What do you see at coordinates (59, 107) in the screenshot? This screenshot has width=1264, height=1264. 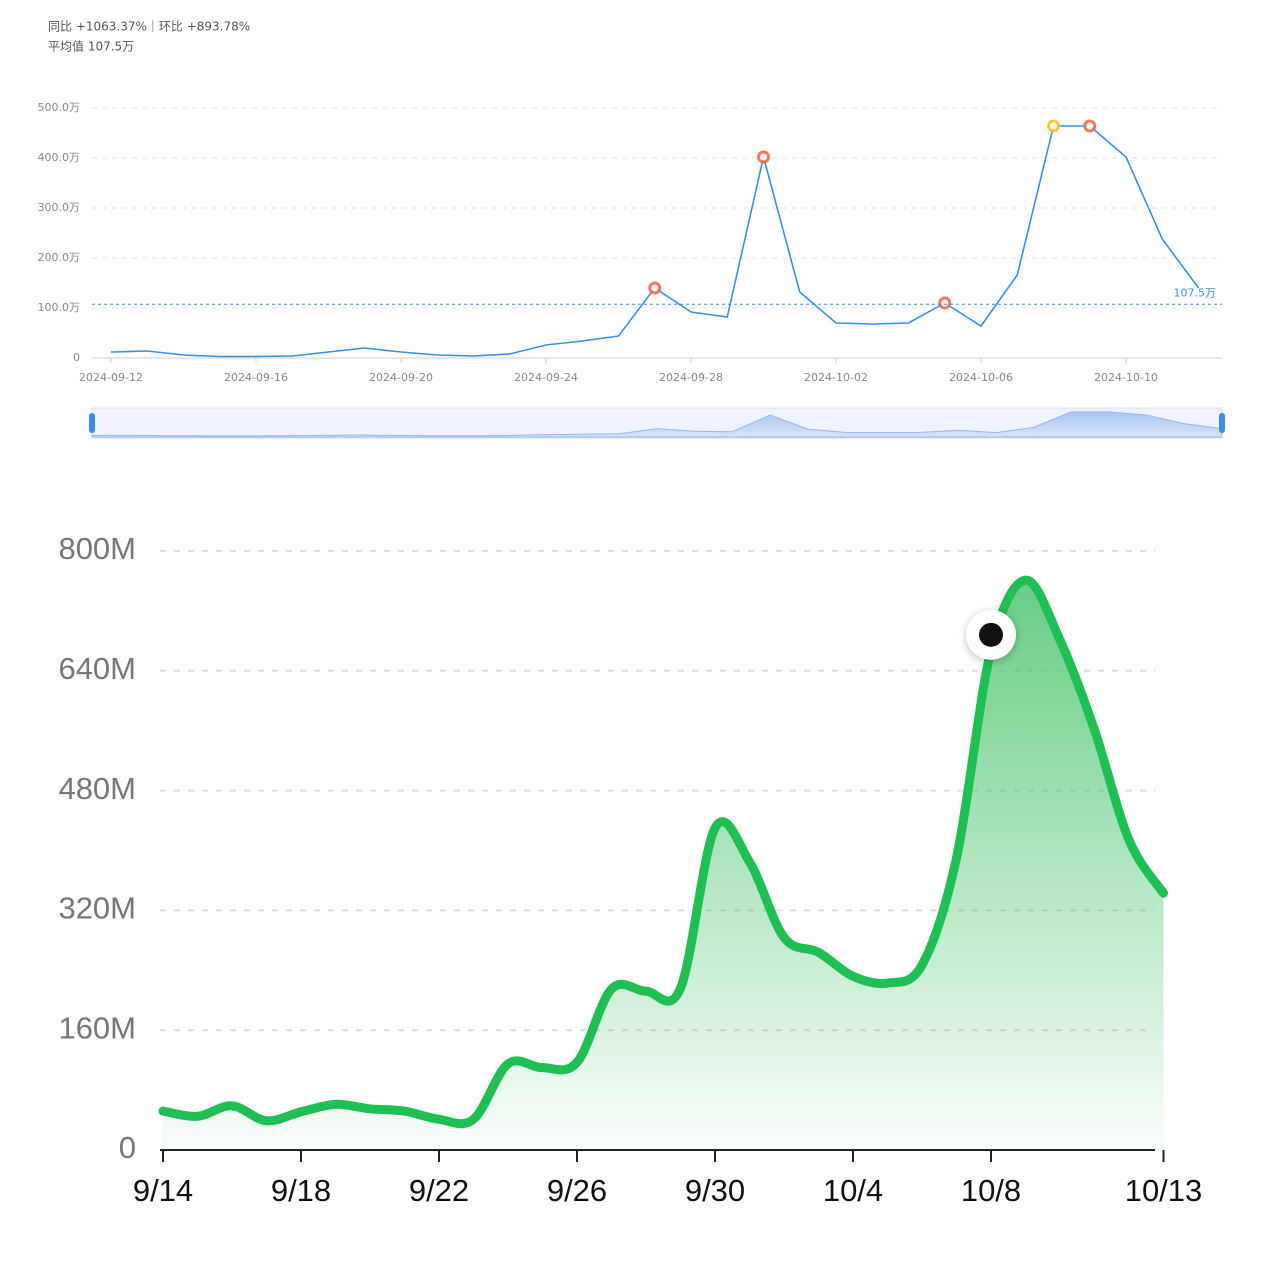 I see `y-tick-label: 500.0万` at bounding box center [59, 107].